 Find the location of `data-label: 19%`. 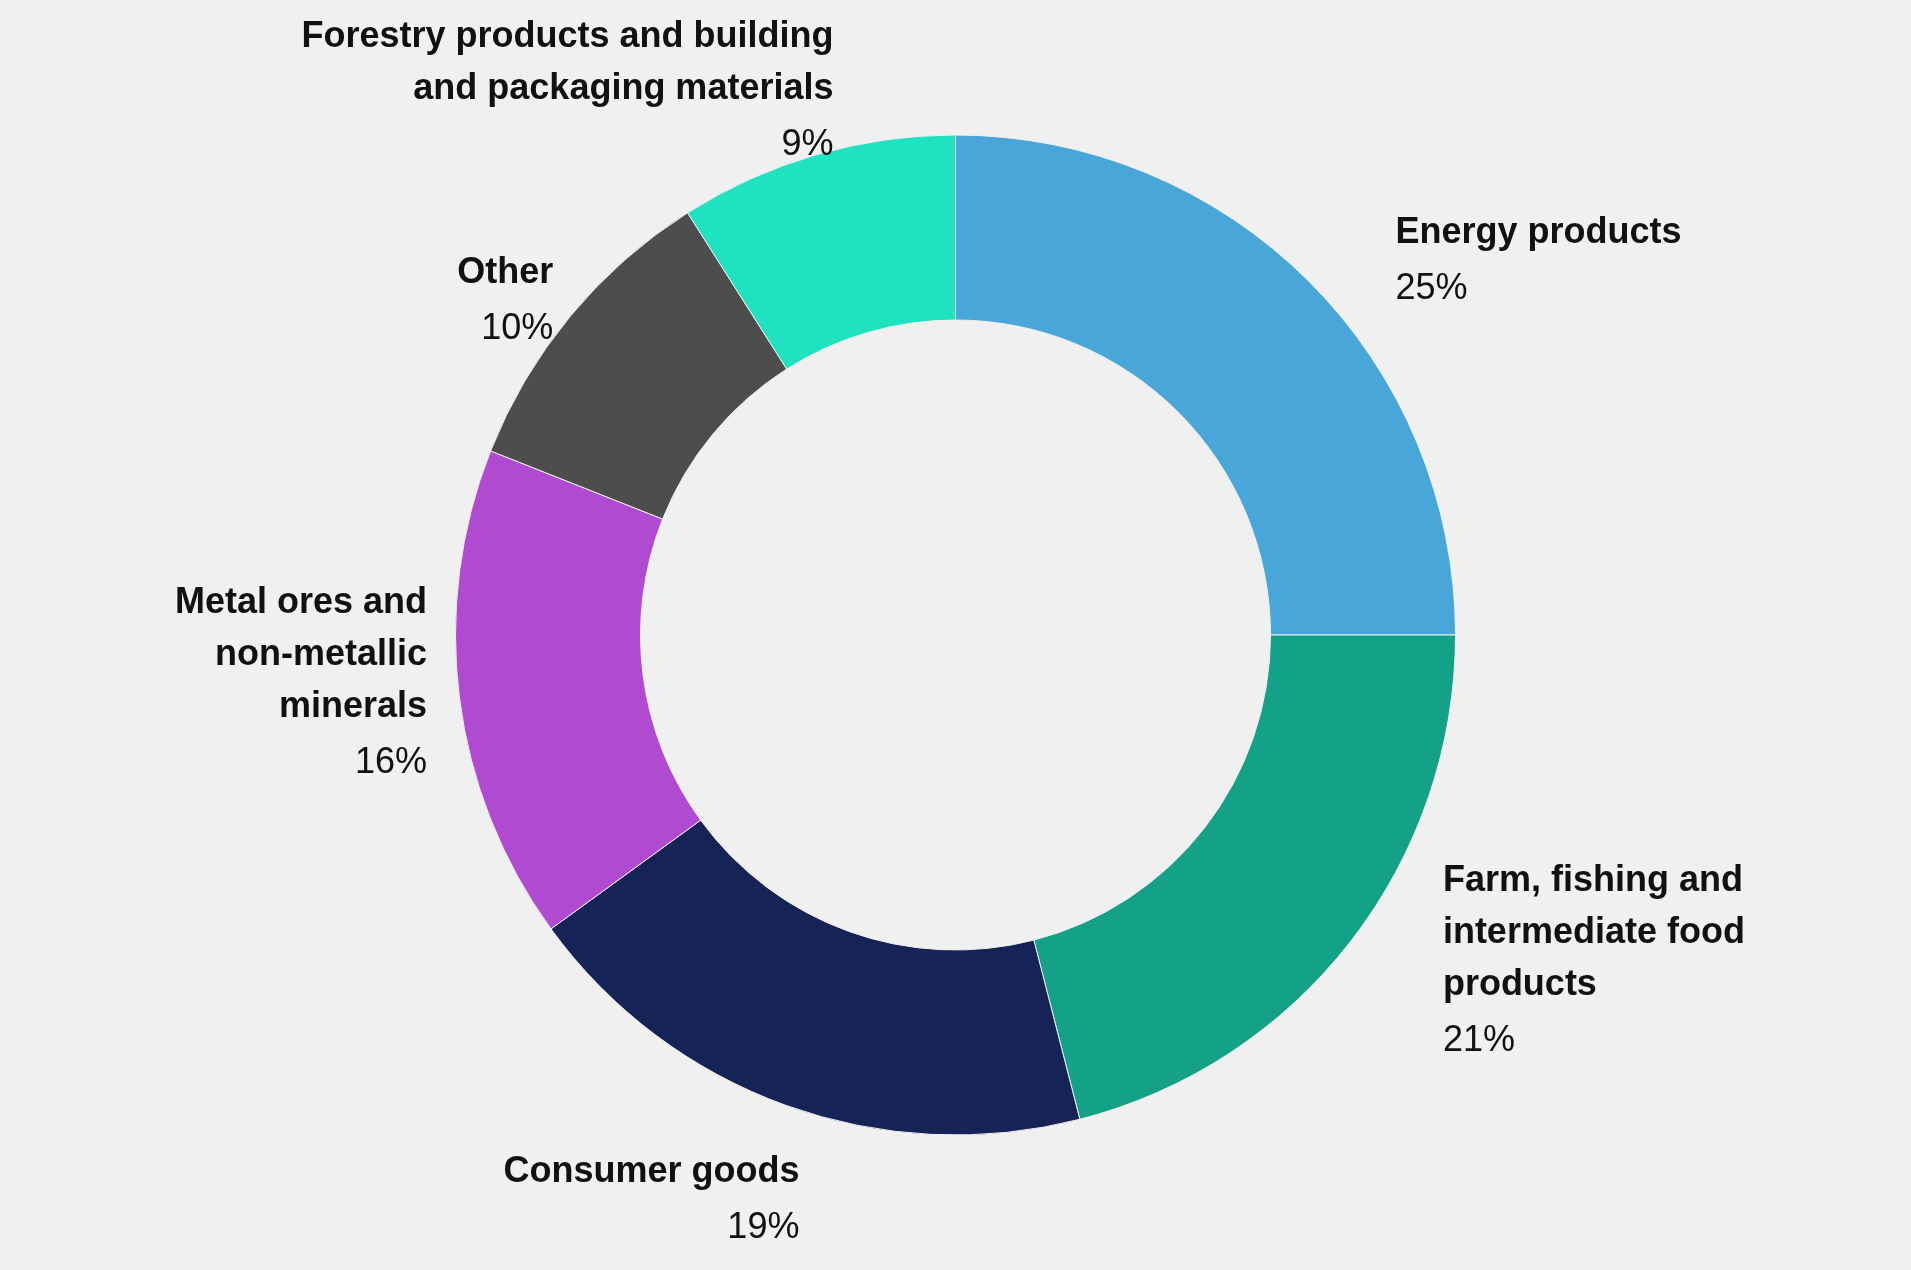

data-label: 19% is located at coordinates (763, 1226).